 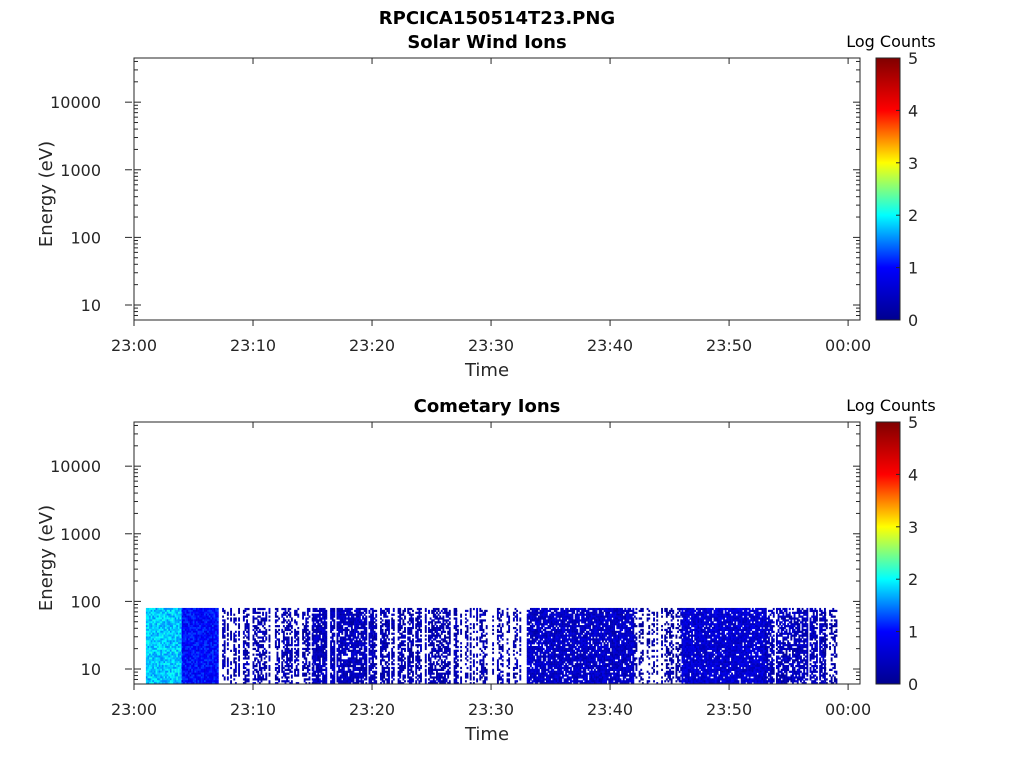 What do you see at coordinates (486, 42) in the screenshot?
I see `panel-title: Solar Wind Ions` at bounding box center [486, 42].